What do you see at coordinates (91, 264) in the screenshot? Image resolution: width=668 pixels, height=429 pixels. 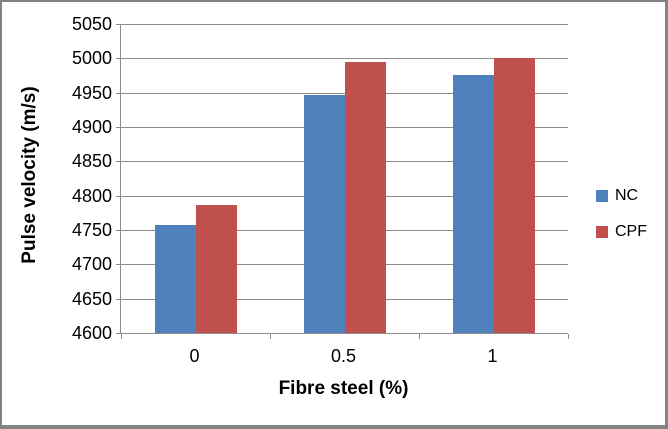 I see `y-tick-label-4700: 4700` at bounding box center [91, 264].